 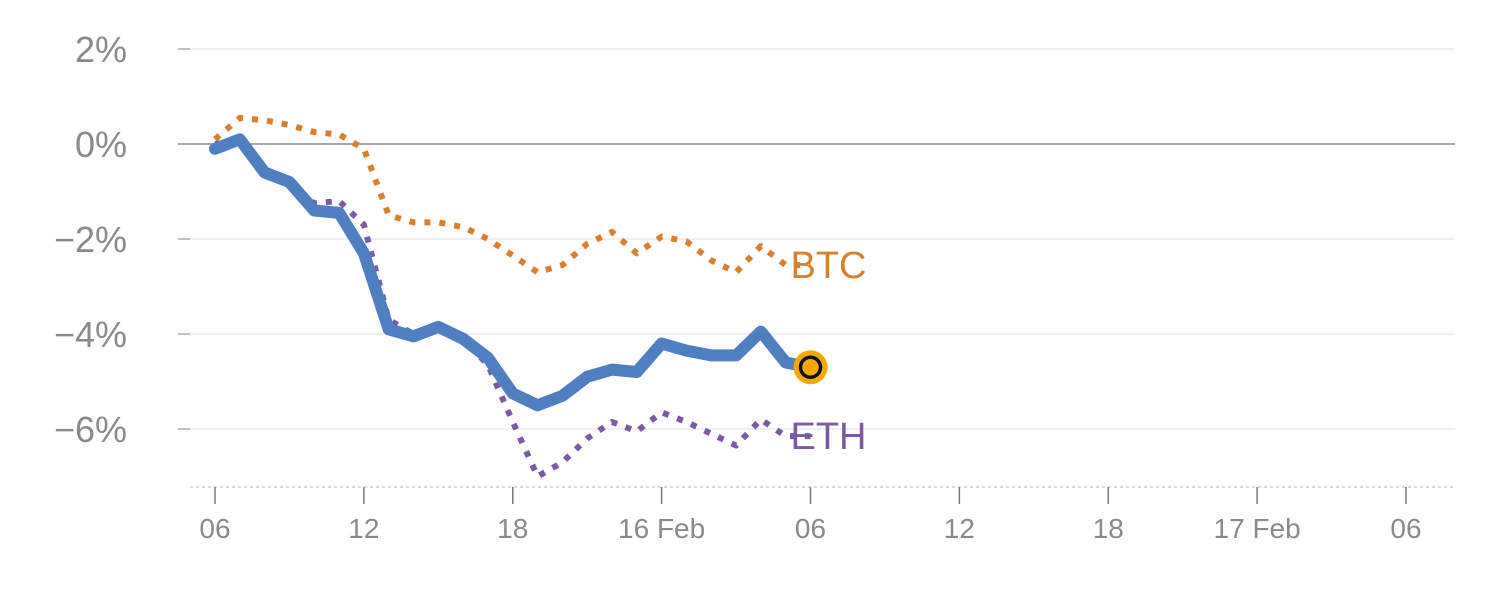 I want to click on end-marker-dot, so click(x=810, y=367).